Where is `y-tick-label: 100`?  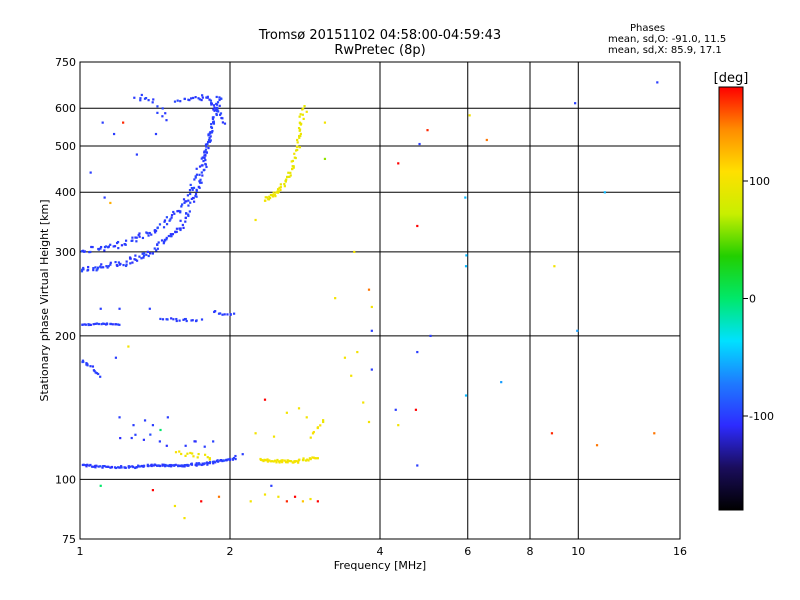 y-tick-label: 100 is located at coordinates (65, 479).